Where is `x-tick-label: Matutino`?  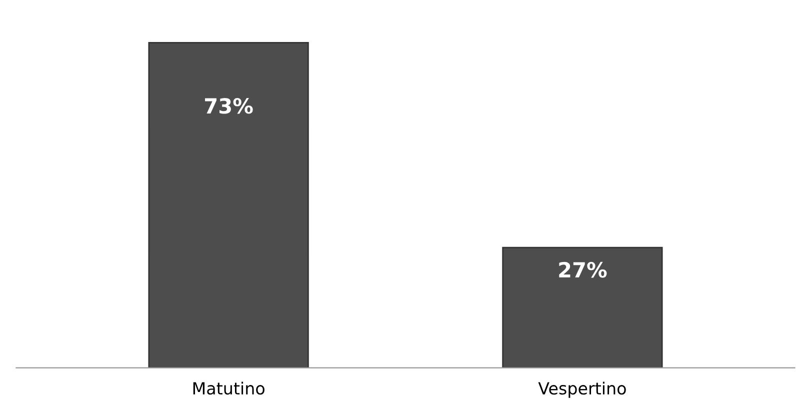 x-tick-label: Matutino is located at coordinates (228, 388).